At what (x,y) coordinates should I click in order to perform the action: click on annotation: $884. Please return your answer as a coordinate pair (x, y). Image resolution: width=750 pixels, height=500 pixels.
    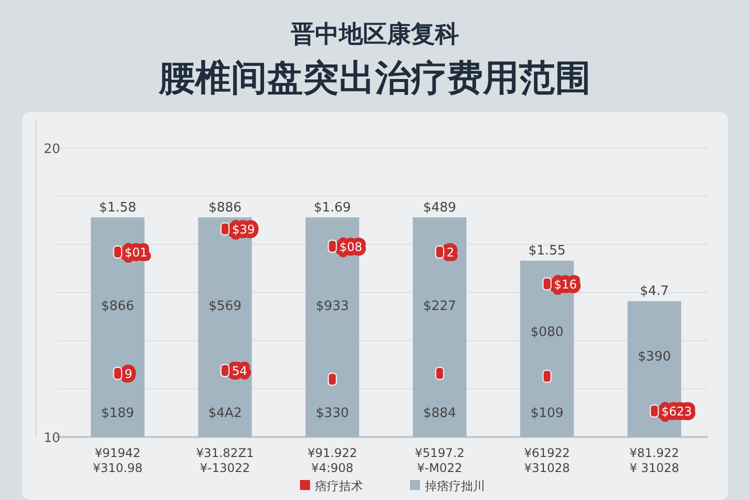
    Looking at the image, I should click on (439, 413).